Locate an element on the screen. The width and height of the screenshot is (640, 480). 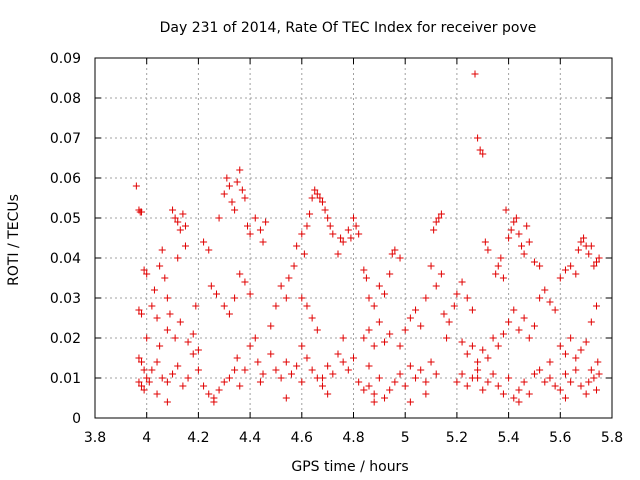
y-tick-label: 0.04 is located at coordinates (65, 259).